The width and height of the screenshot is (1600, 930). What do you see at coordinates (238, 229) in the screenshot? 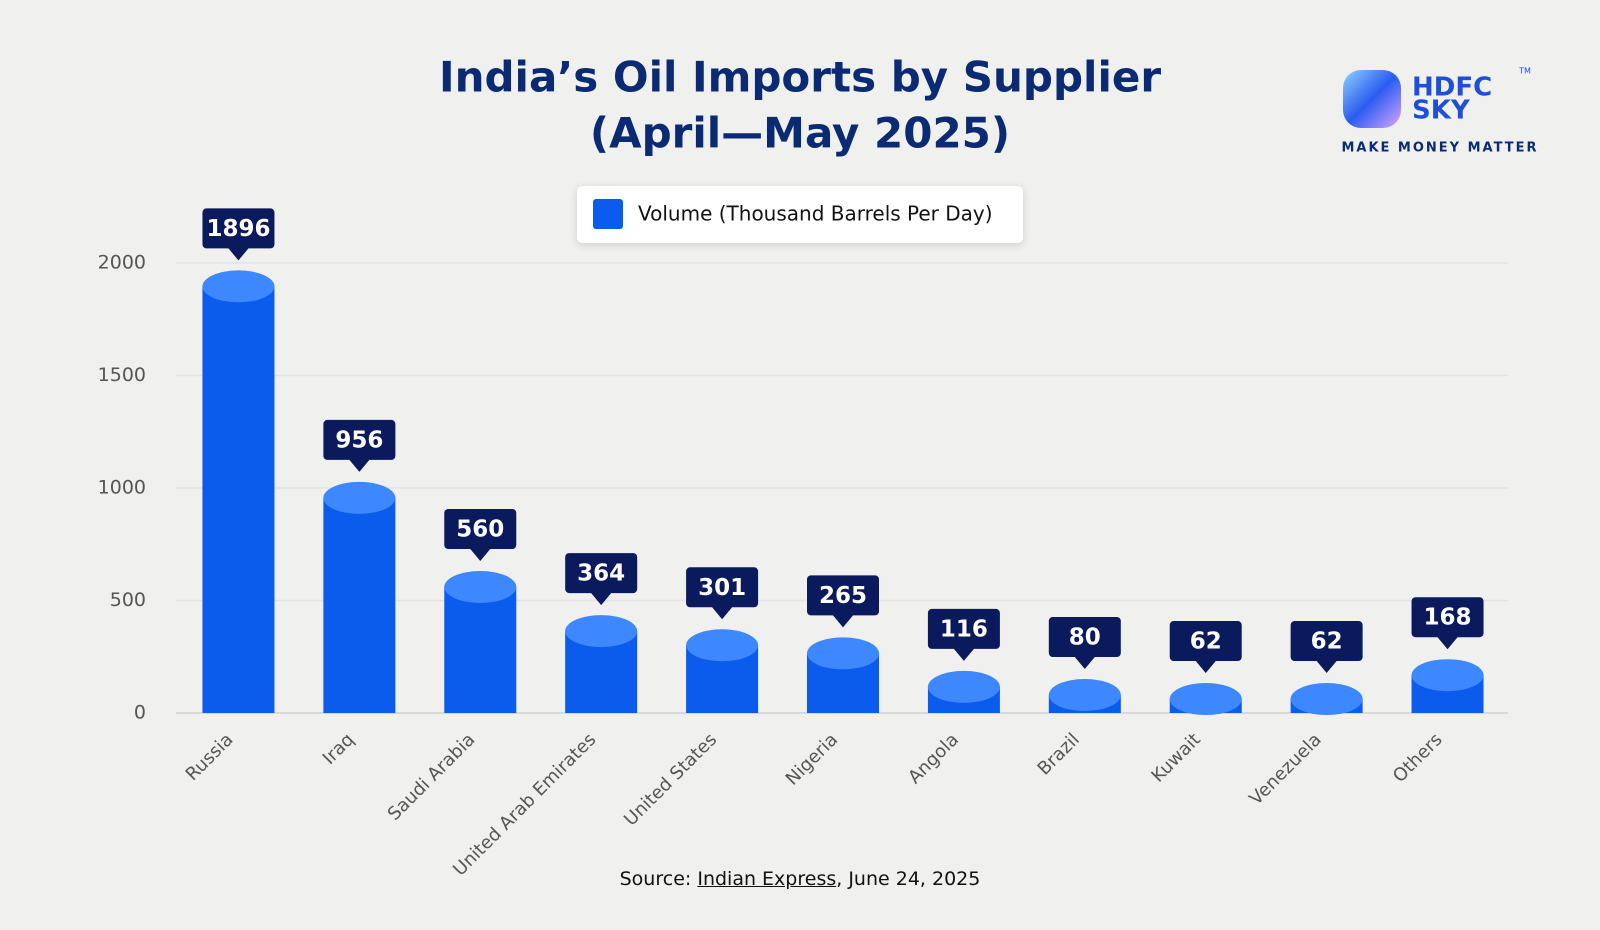
I see `data-label: 1896` at bounding box center [238, 229].